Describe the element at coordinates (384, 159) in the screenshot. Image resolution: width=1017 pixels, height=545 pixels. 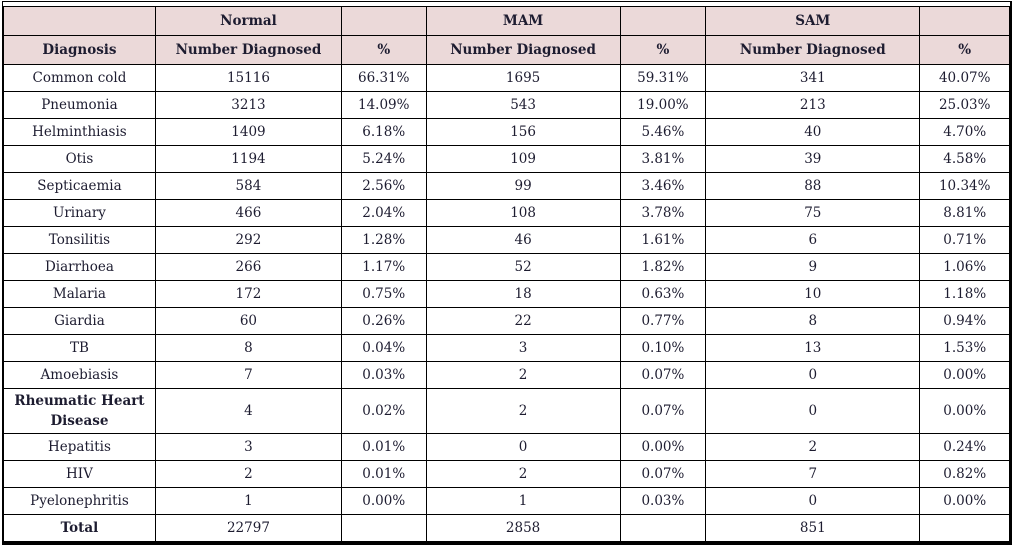
I see `normal-percent-cell: 5.24%` at that location.